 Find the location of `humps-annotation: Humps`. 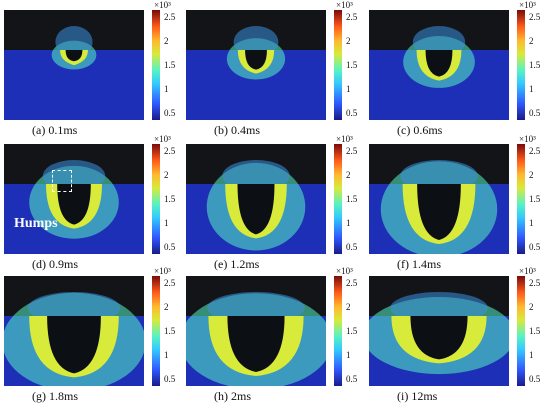

humps-annotation: Humps is located at coordinates (36, 223).